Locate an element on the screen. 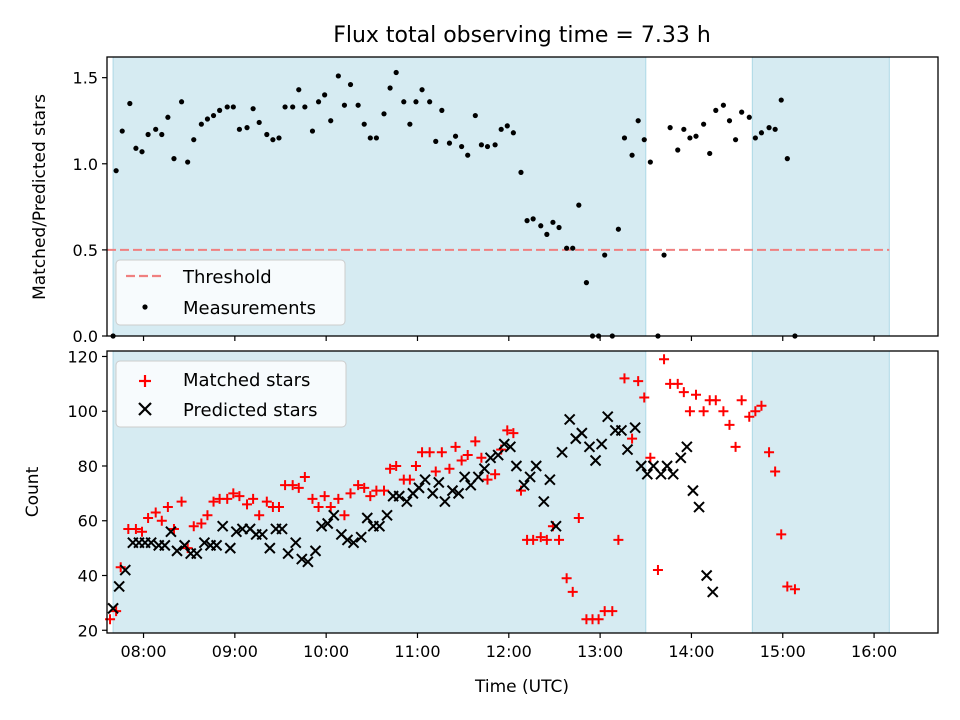 The width and height of the screenshot is (960, 720). top-legend: Threshold Measurements is located at coordinates (230, 292).